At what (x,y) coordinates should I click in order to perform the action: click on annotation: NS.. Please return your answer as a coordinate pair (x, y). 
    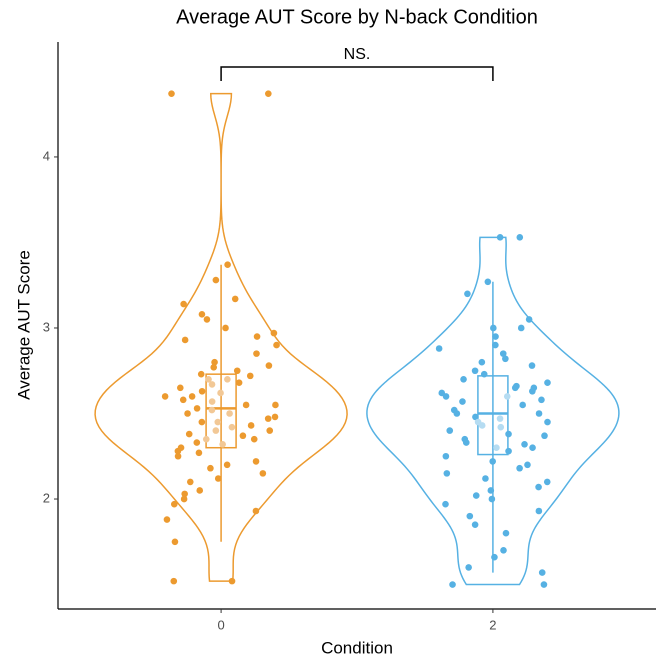
    Looking at the image, I should click on (357, 54).